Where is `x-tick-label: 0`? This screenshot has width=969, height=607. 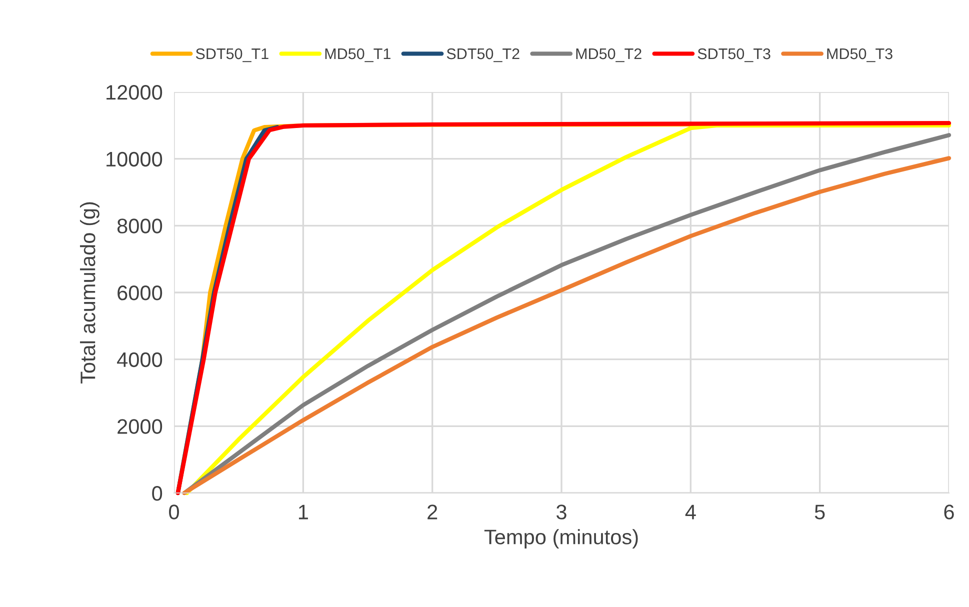
x-tick-label: 0 is located at coordinates (174, 512).